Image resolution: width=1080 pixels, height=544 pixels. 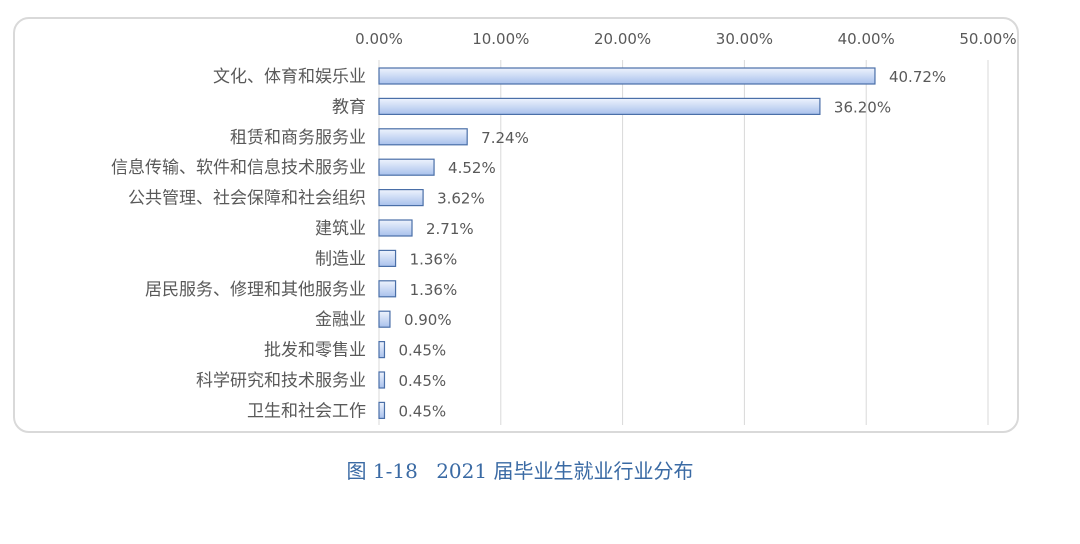 What do you see at coordinates (685, 39) in the screenshot?
I see `x-axis-ticks: 0.00% 10.00% 20.00% 30.00% 40.00% 50.00%` at bounding box center [685, 39].